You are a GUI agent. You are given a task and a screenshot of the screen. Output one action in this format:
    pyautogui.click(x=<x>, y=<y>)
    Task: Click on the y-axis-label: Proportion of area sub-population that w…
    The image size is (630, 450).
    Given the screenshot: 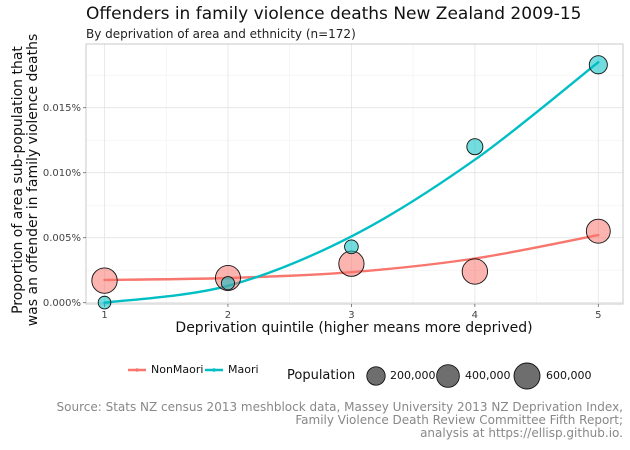 What is the action you would take?
    pyautogui.click(x=25, y=180)
    